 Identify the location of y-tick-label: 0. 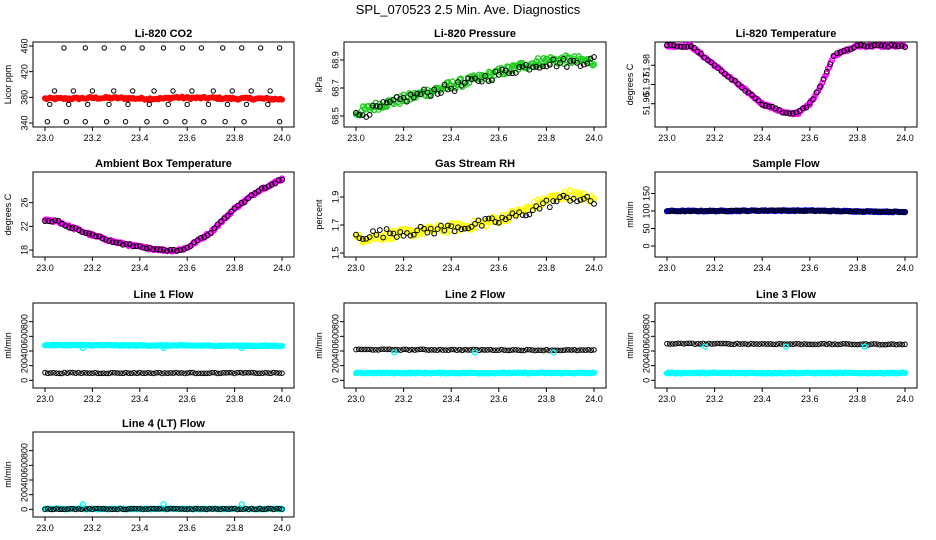
(24, 380).